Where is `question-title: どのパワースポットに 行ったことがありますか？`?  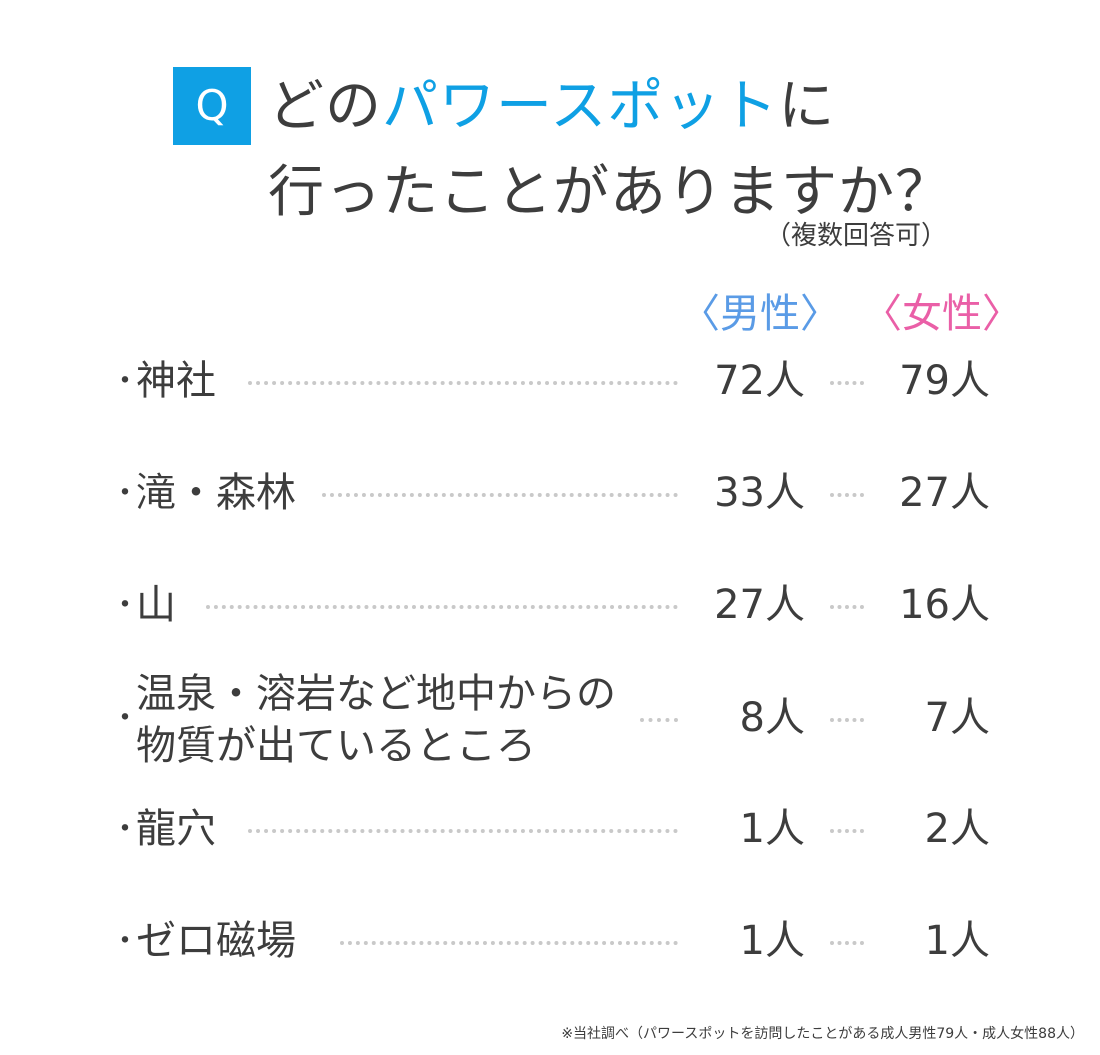 question-title: どのパワースポットに 行ったことがありますか？ is located at coordinates (610, 150).